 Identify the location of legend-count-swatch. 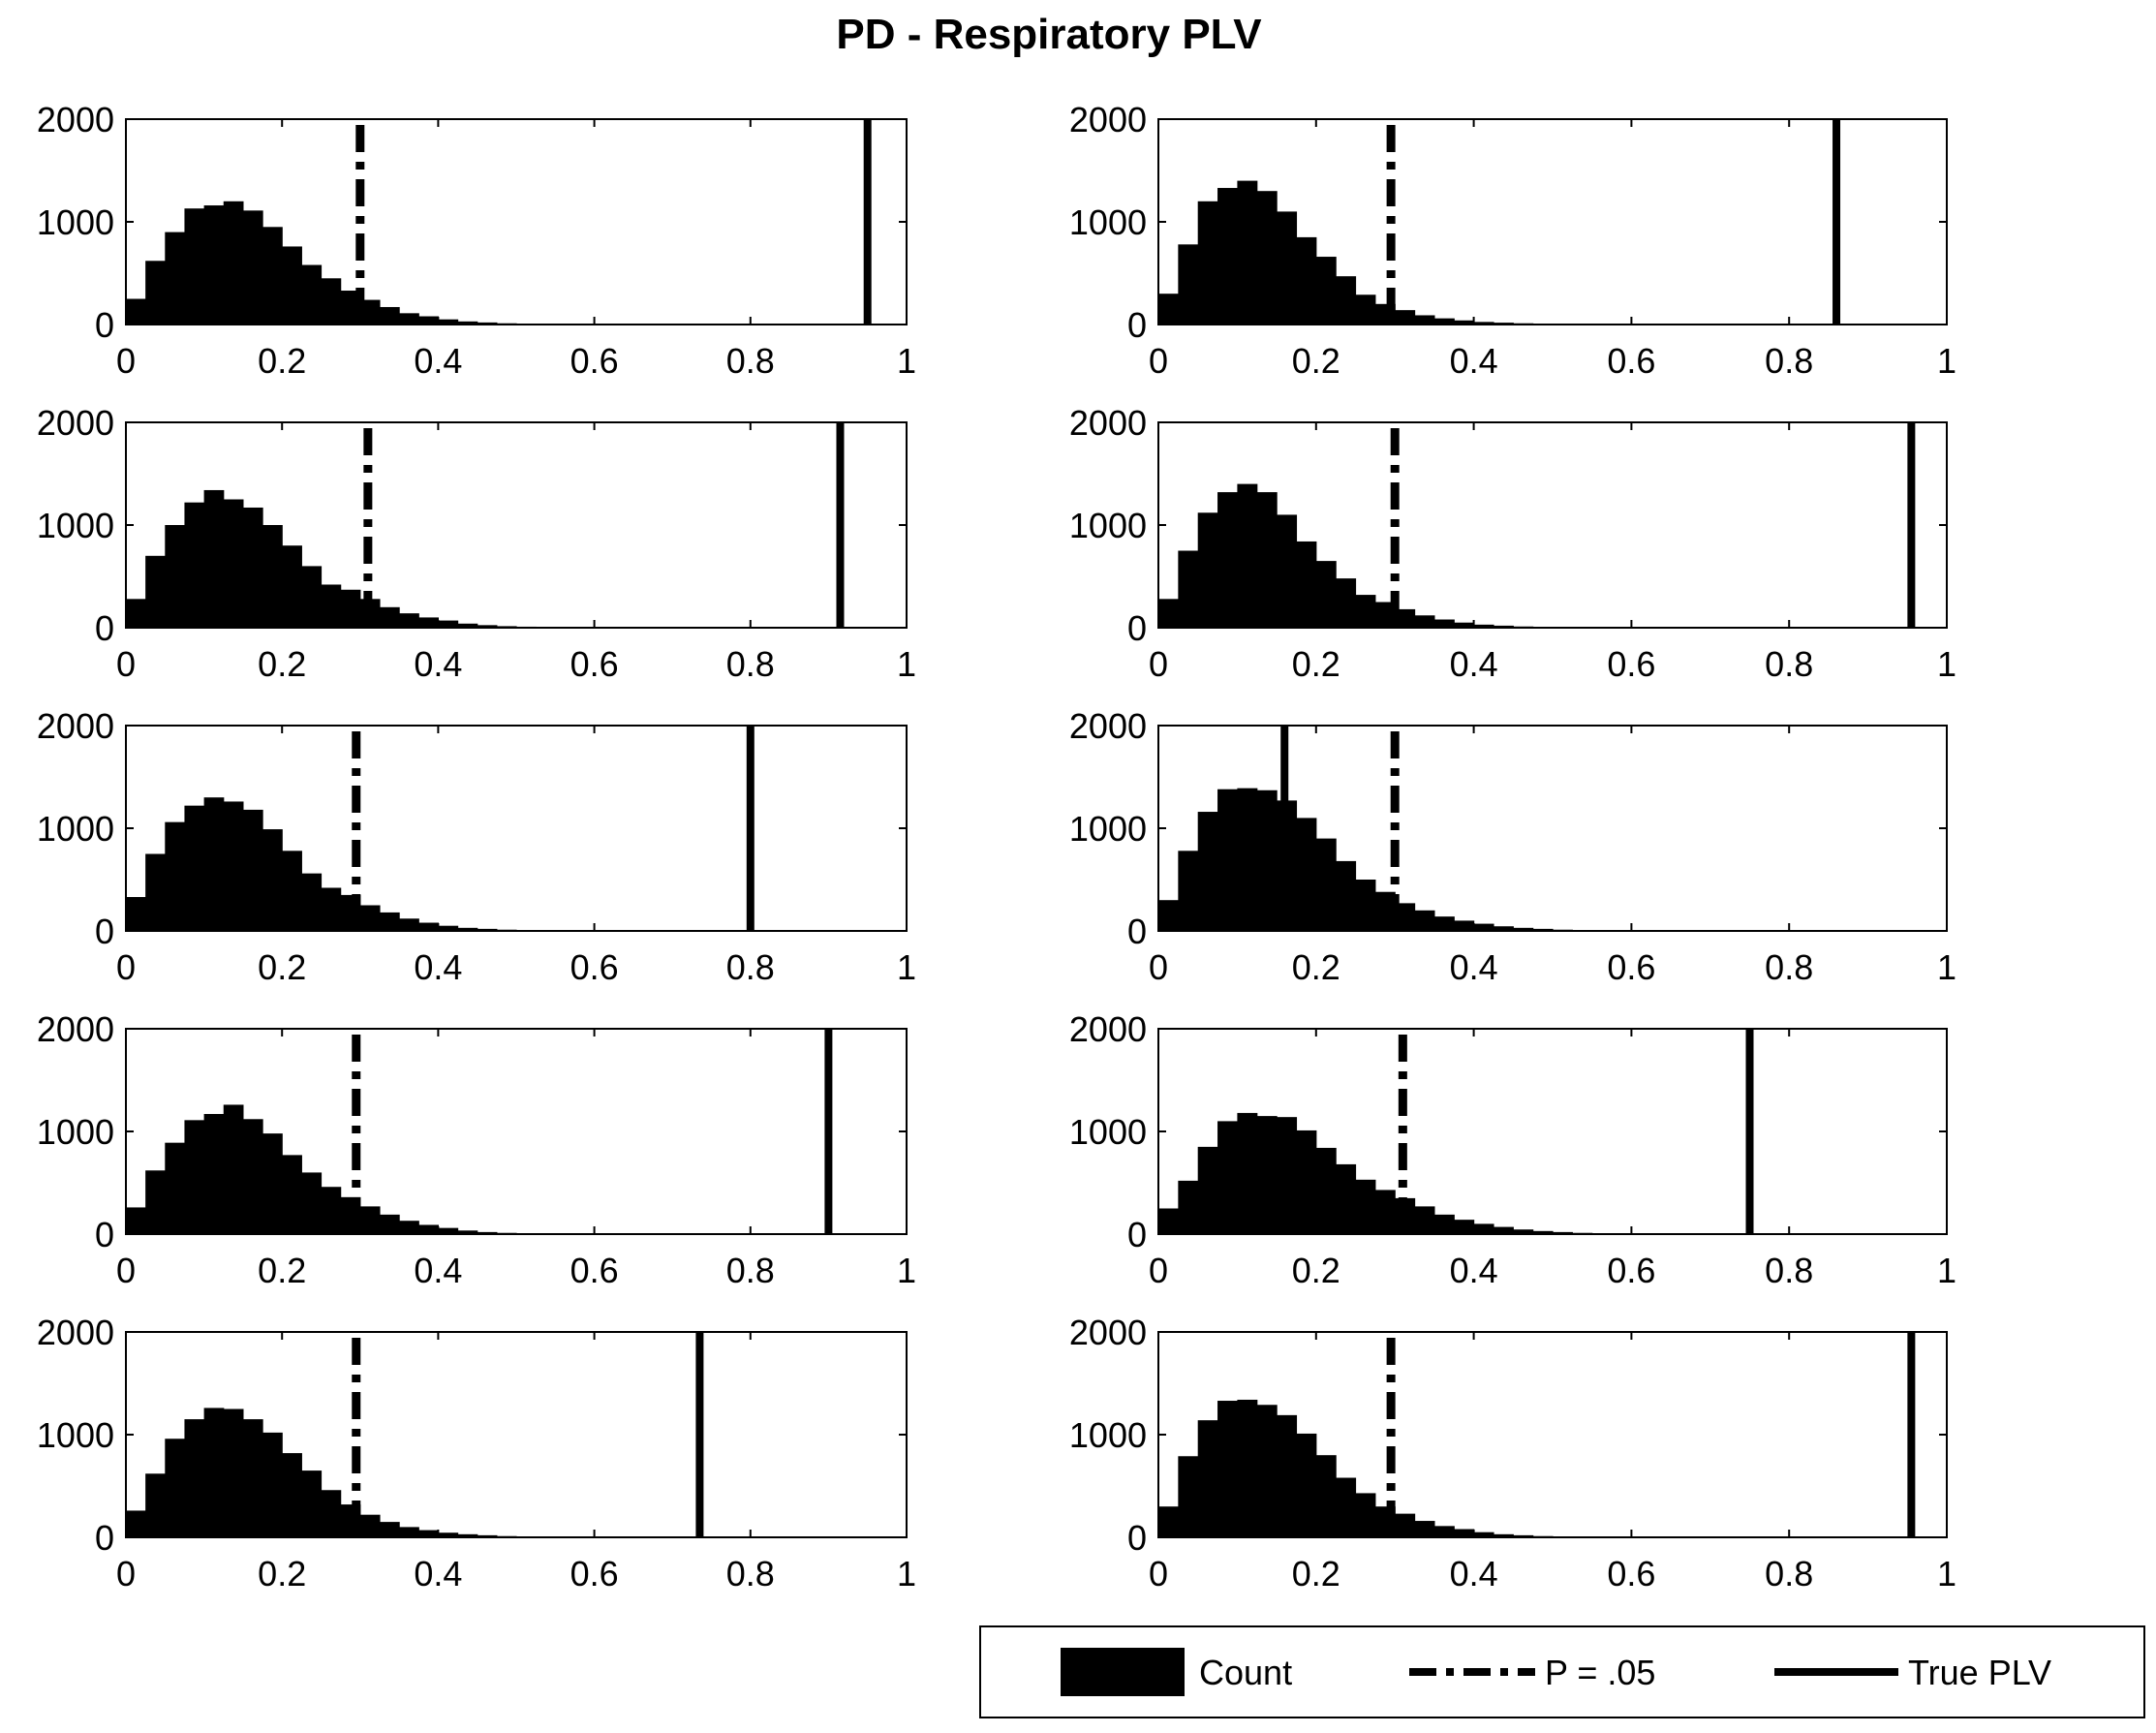
(1123, 1672).